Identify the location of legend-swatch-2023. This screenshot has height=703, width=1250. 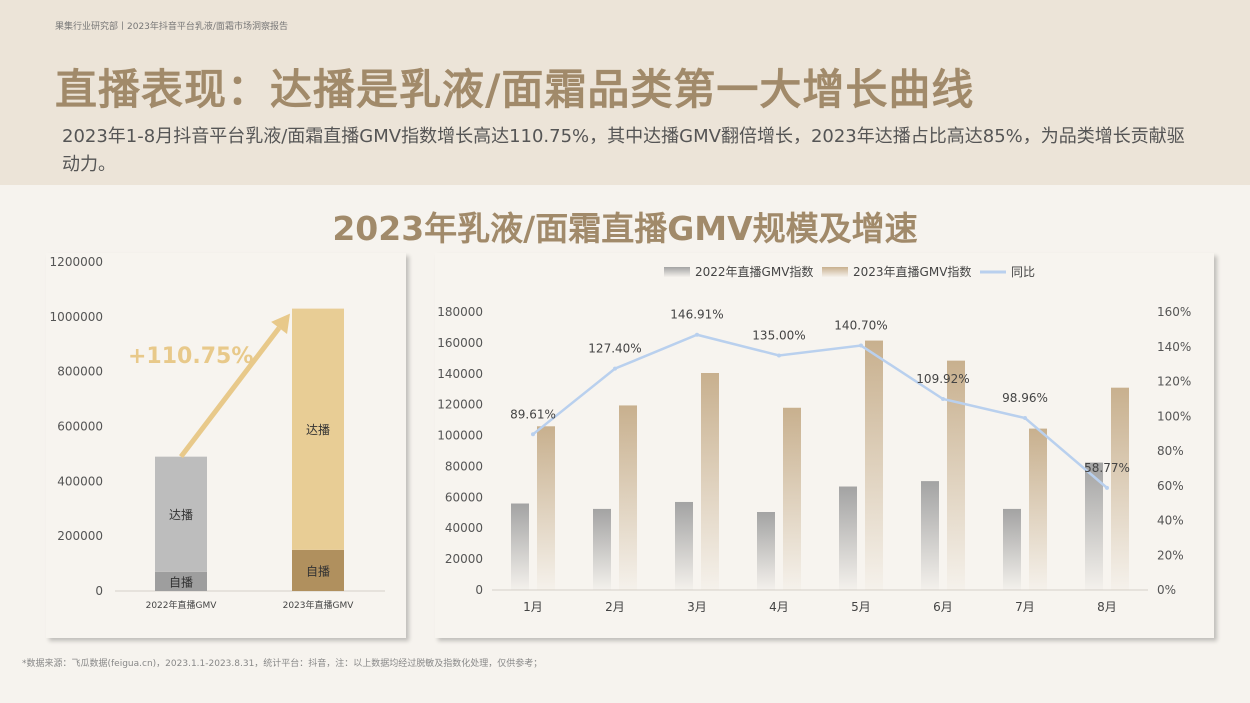
(835, 272).